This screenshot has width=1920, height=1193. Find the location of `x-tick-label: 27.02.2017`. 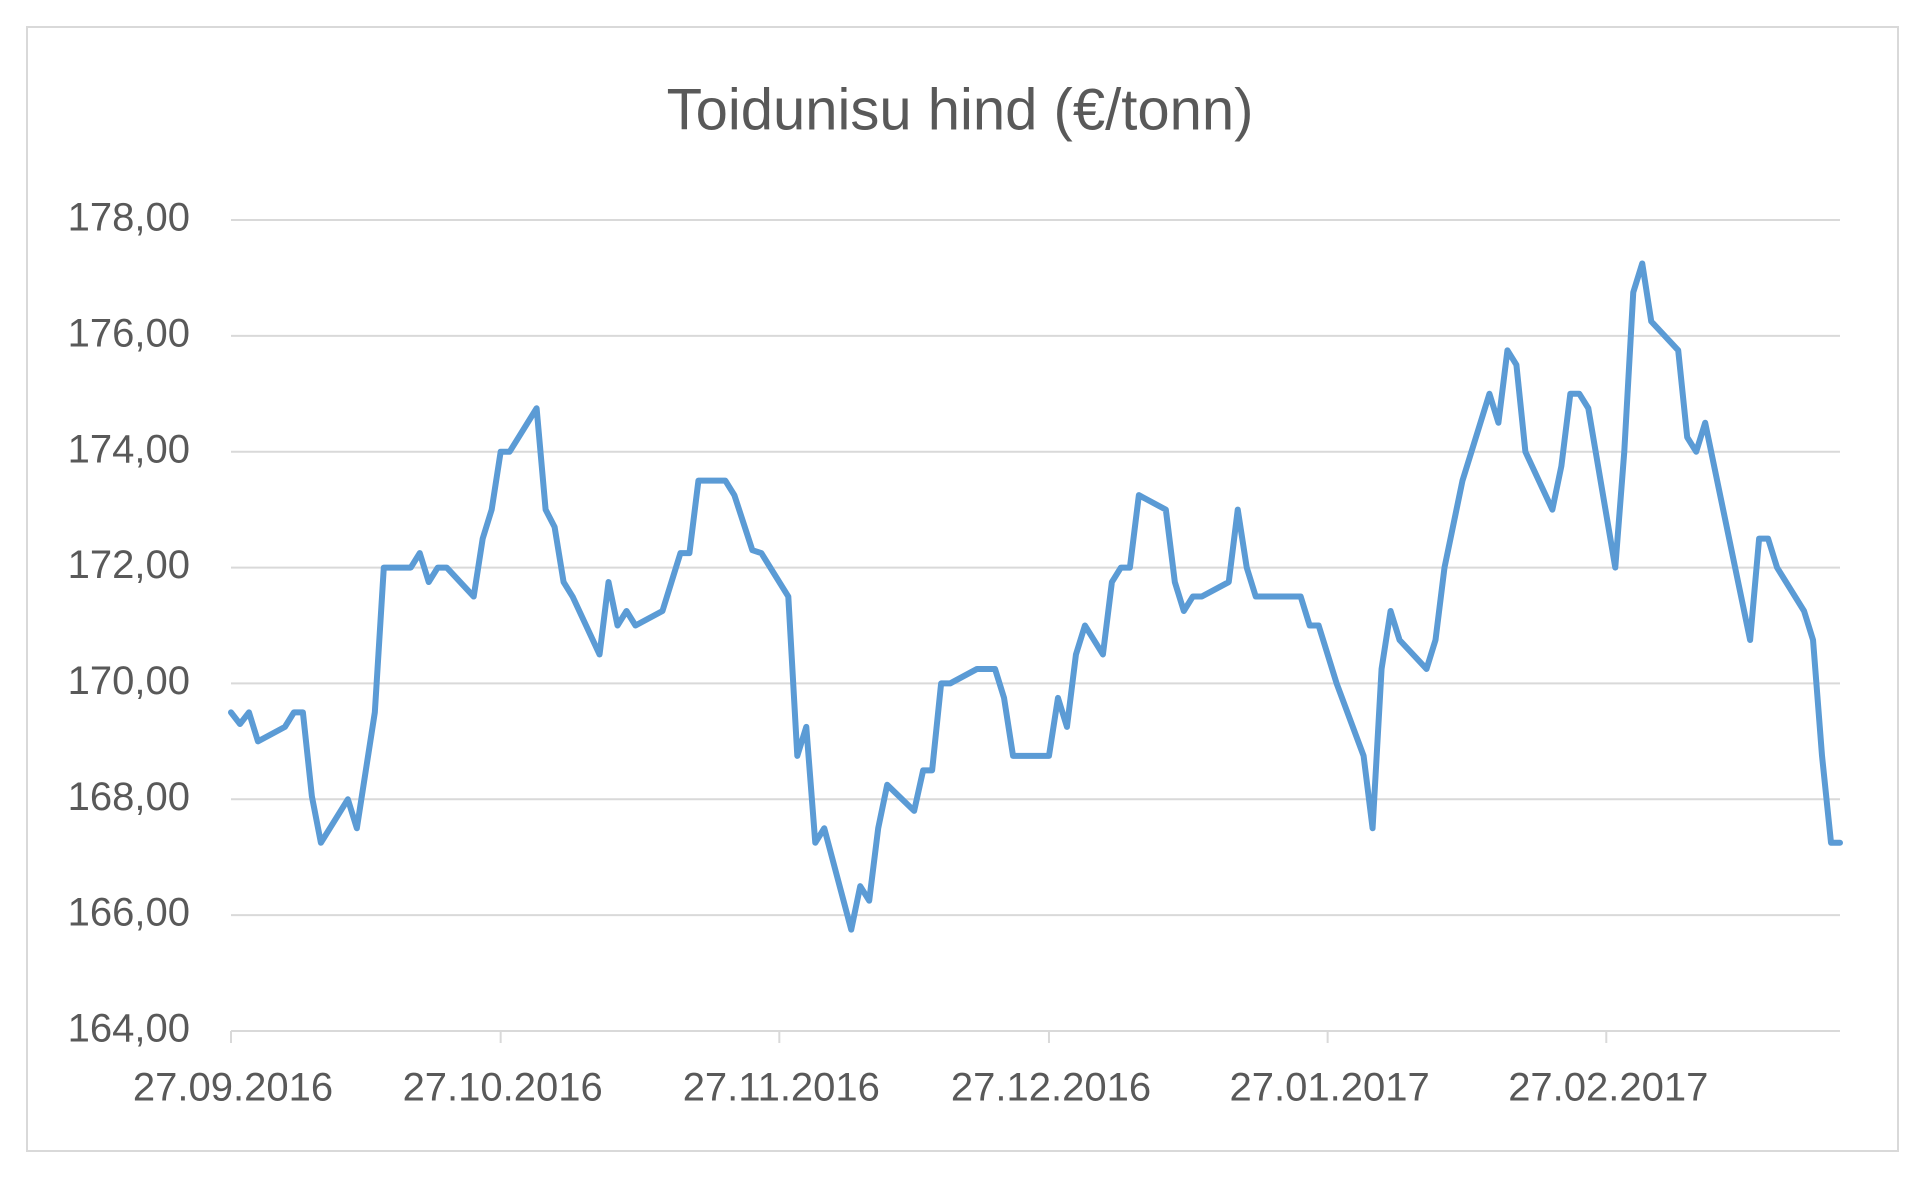

x-tick-label: 27.02.2017 is located at coordinates (1608, 1088).